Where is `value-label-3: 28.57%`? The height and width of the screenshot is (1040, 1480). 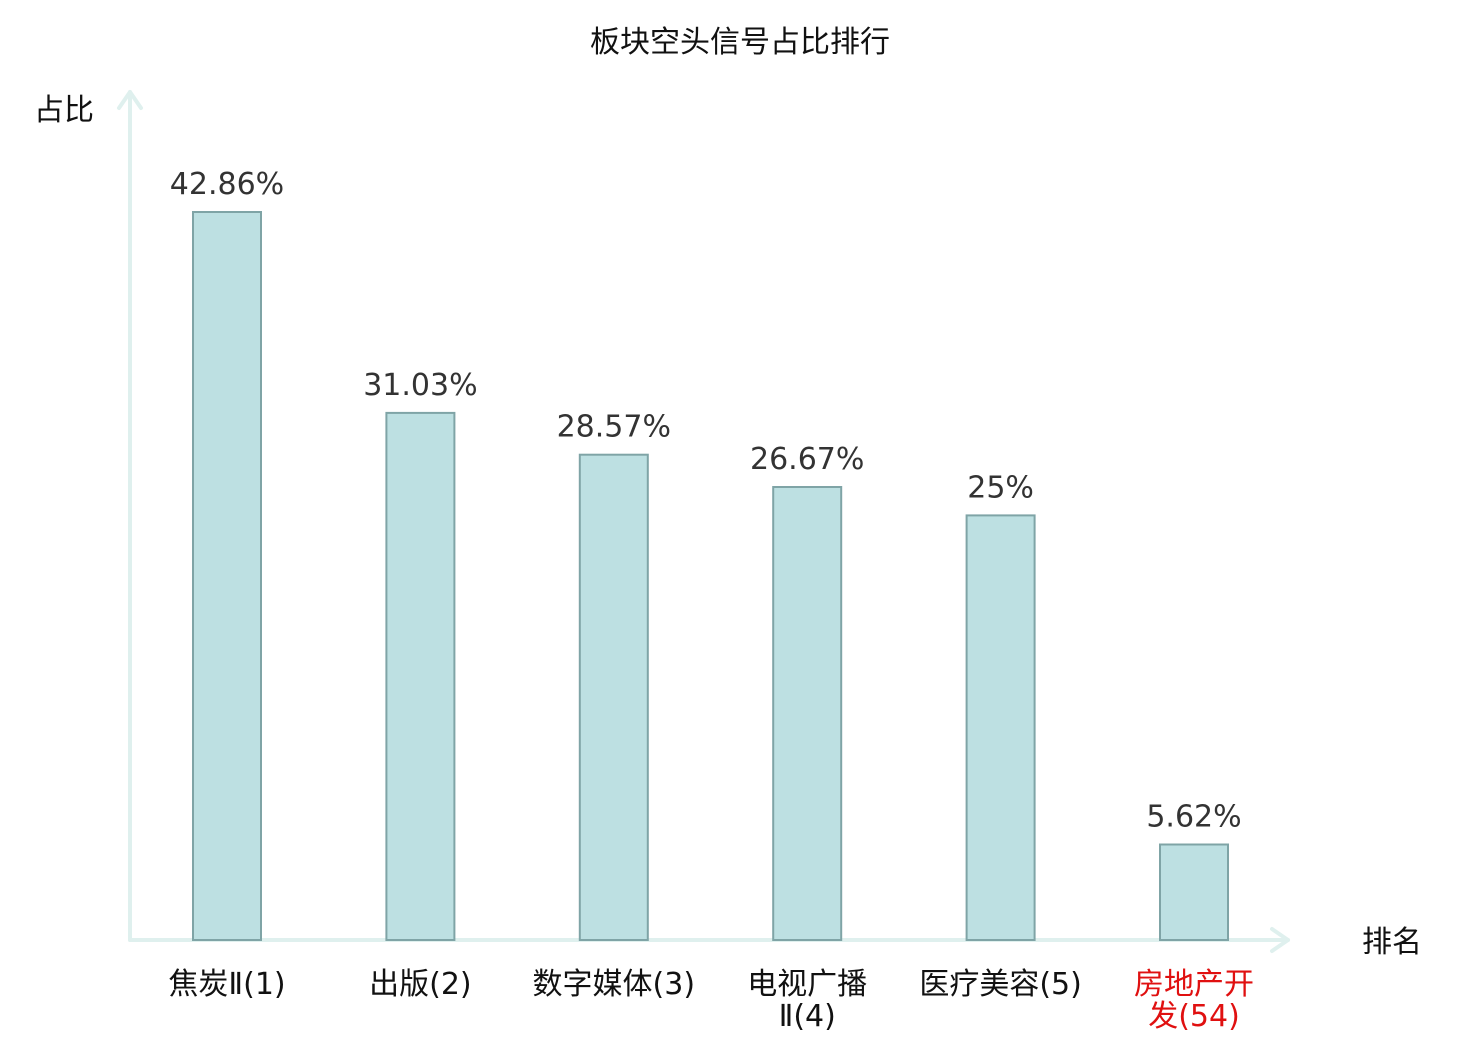 value-label-3: 28.57% is located at coordinates (614, 427).